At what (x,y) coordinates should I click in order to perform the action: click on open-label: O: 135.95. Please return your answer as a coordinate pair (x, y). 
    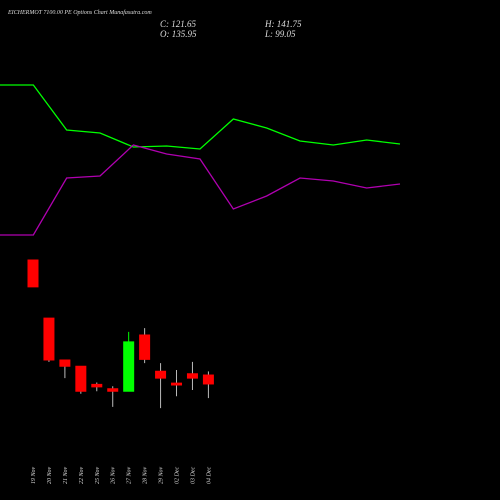
    Looking at the image, I should click on (178, 34).